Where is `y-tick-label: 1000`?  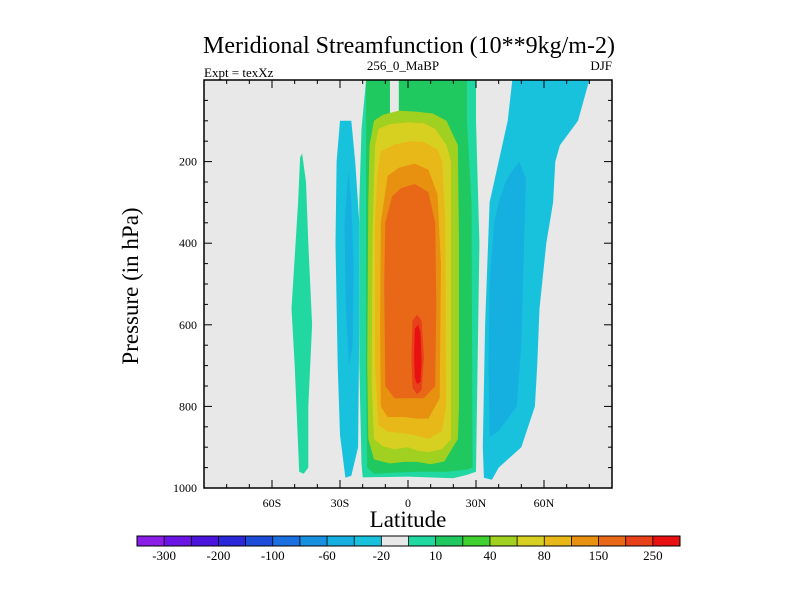 y-tick-label: 1000 is located at coordinates (185, 488).